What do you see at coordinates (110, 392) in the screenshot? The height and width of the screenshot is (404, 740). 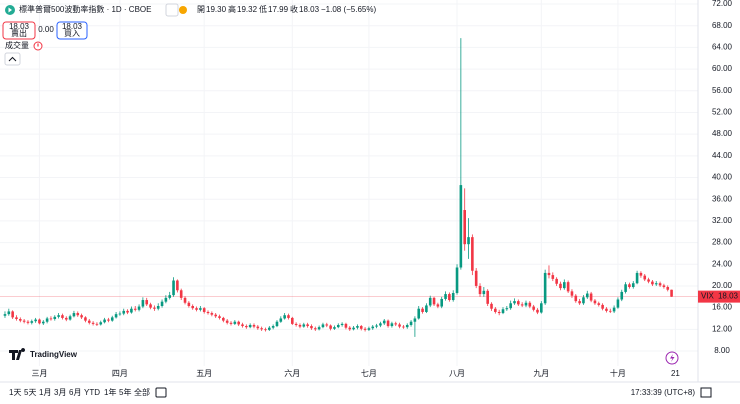 I see `timeframe-button: 1年` at bounding box center [110, 392].